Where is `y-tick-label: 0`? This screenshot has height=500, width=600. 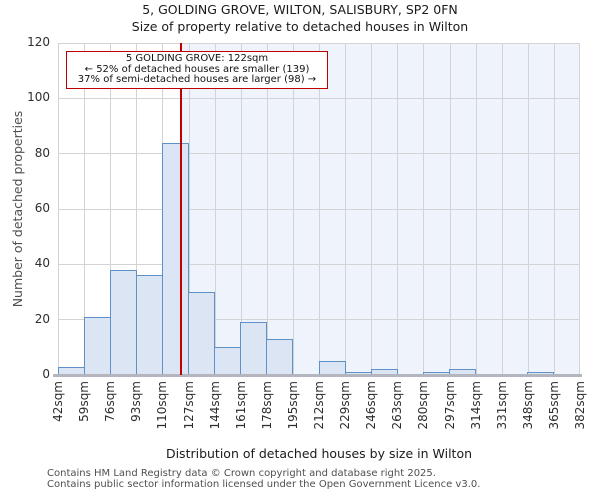 y-tick-label: 0 is located at coordinates (46, 374).